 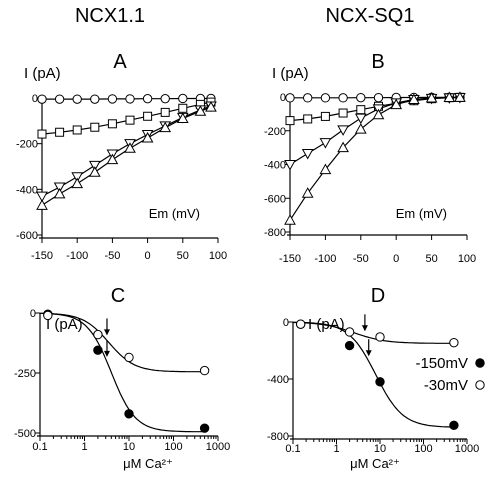 What do you see at coordinates (129, 447) in the screenshot?
I see `x-tick-label: 10` at bounding box center [129, 447].